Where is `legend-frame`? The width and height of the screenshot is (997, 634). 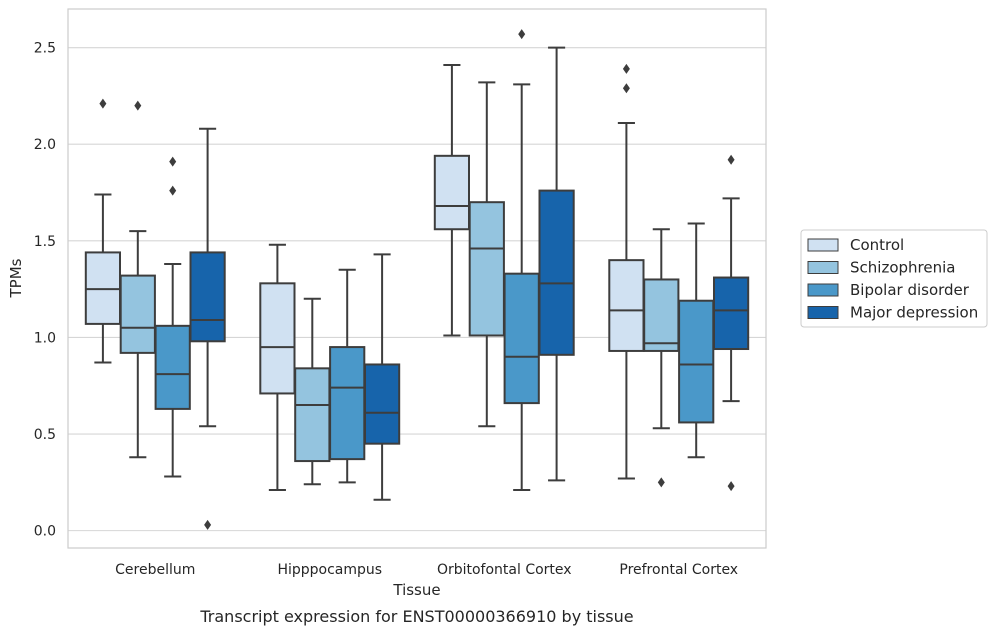
legend-frame is located at coordinates (894, 278).